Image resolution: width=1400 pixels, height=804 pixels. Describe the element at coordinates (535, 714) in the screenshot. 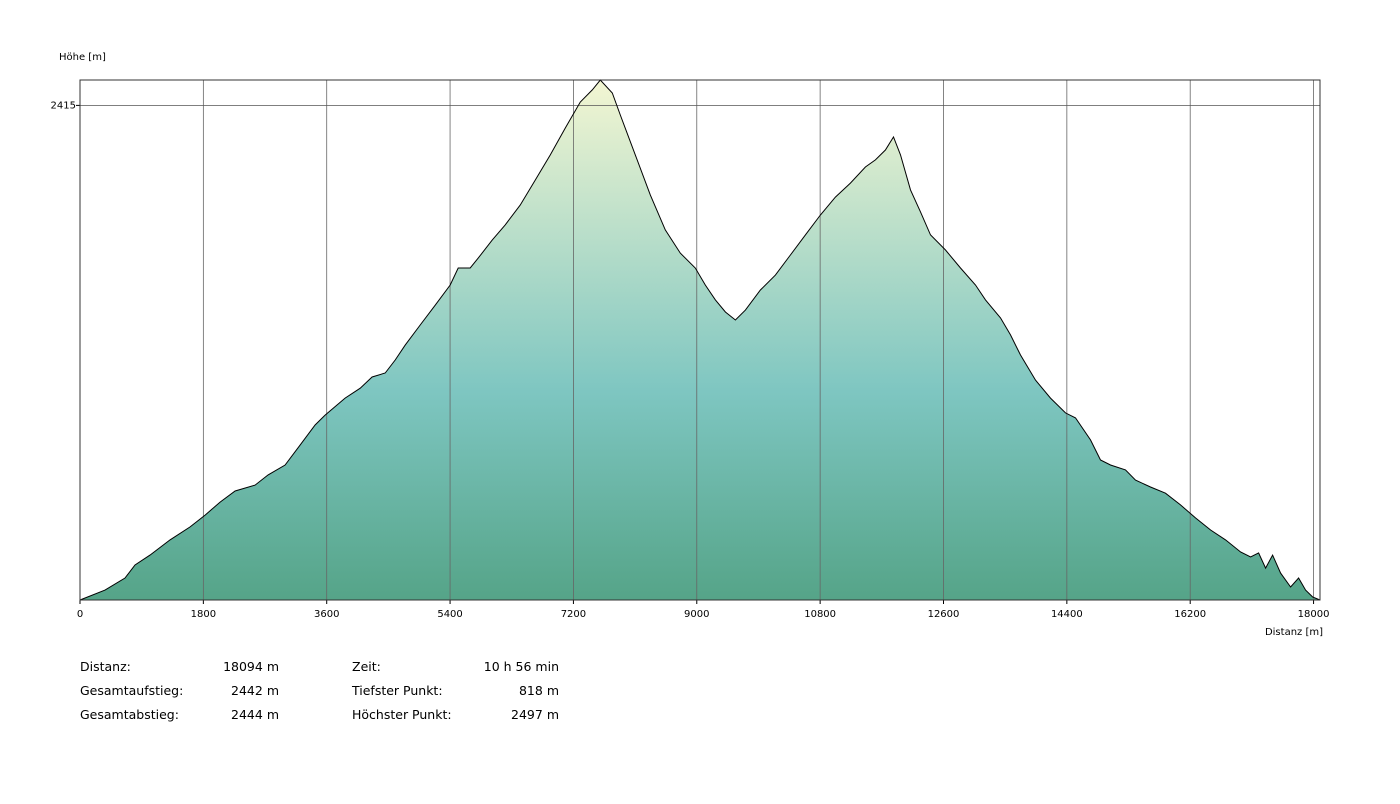

I see `stat-value: 2497 m` at that location.